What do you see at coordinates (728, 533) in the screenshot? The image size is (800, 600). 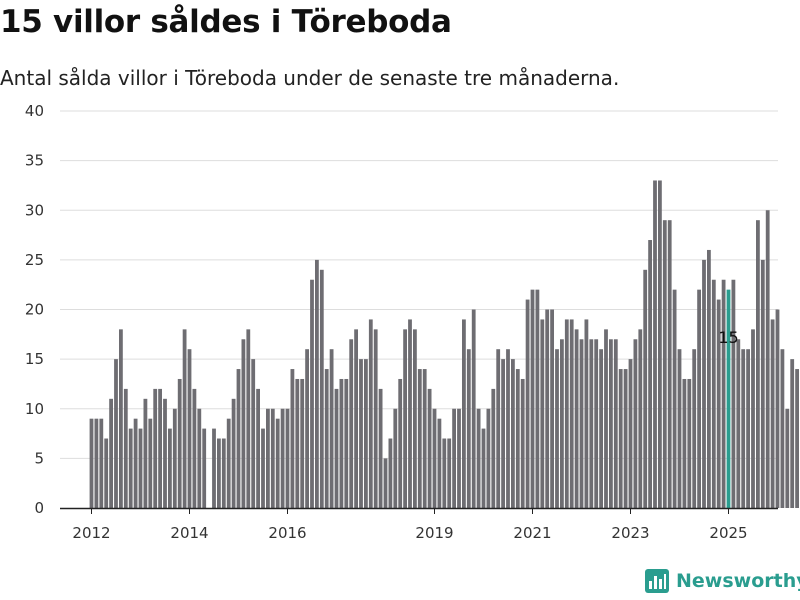 I see `x-tick-label: 2025` at bounding box center [728, 533].